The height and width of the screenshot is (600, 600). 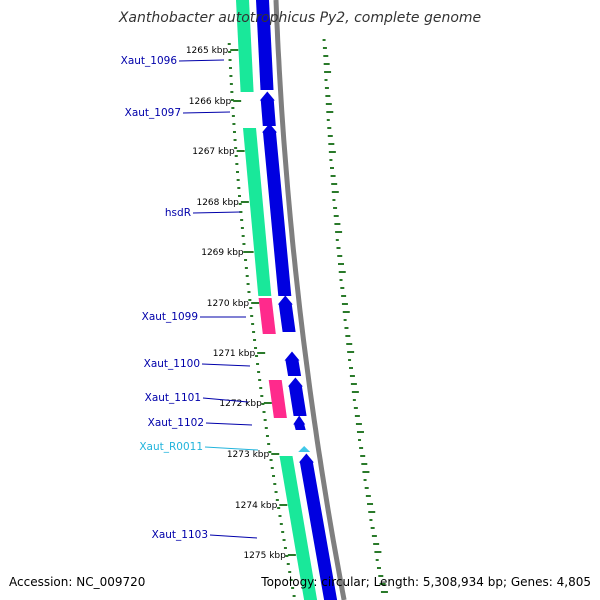 What do you see at coordinates (310, 300) in the screenshot?
I see `backbone-arc` at bounding box center [310, 300].